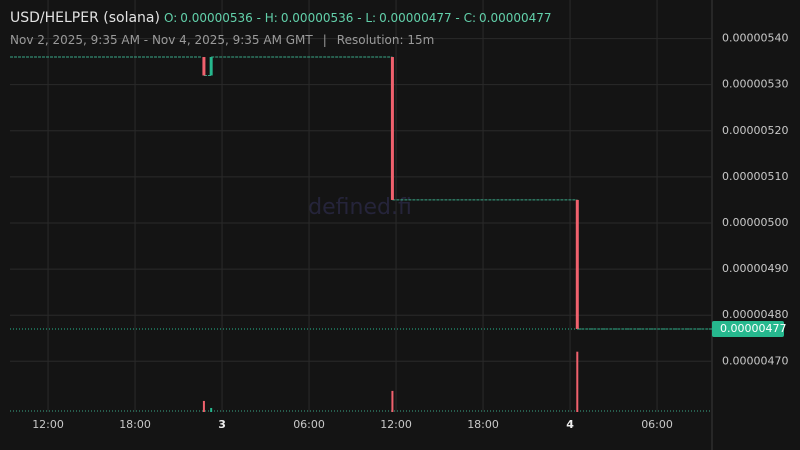 The width and height of the screenshot is (800, 450). What do you see at coordinates (755, 360) in the screenshot?
I see `y-tick-label: 0.00000470` at bounding box center [755, 360].